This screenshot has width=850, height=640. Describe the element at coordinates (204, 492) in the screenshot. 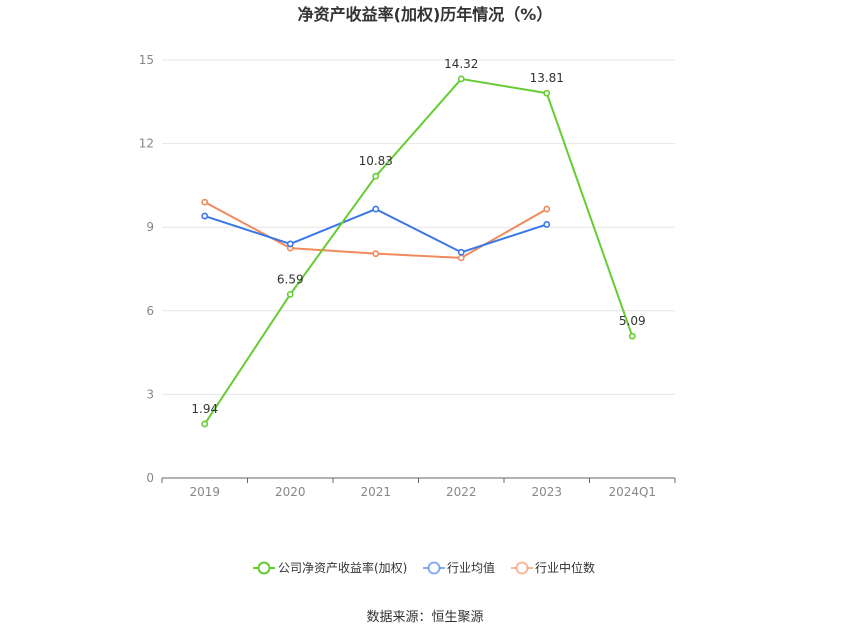

I see `x-tick-label: 2019` at that location.